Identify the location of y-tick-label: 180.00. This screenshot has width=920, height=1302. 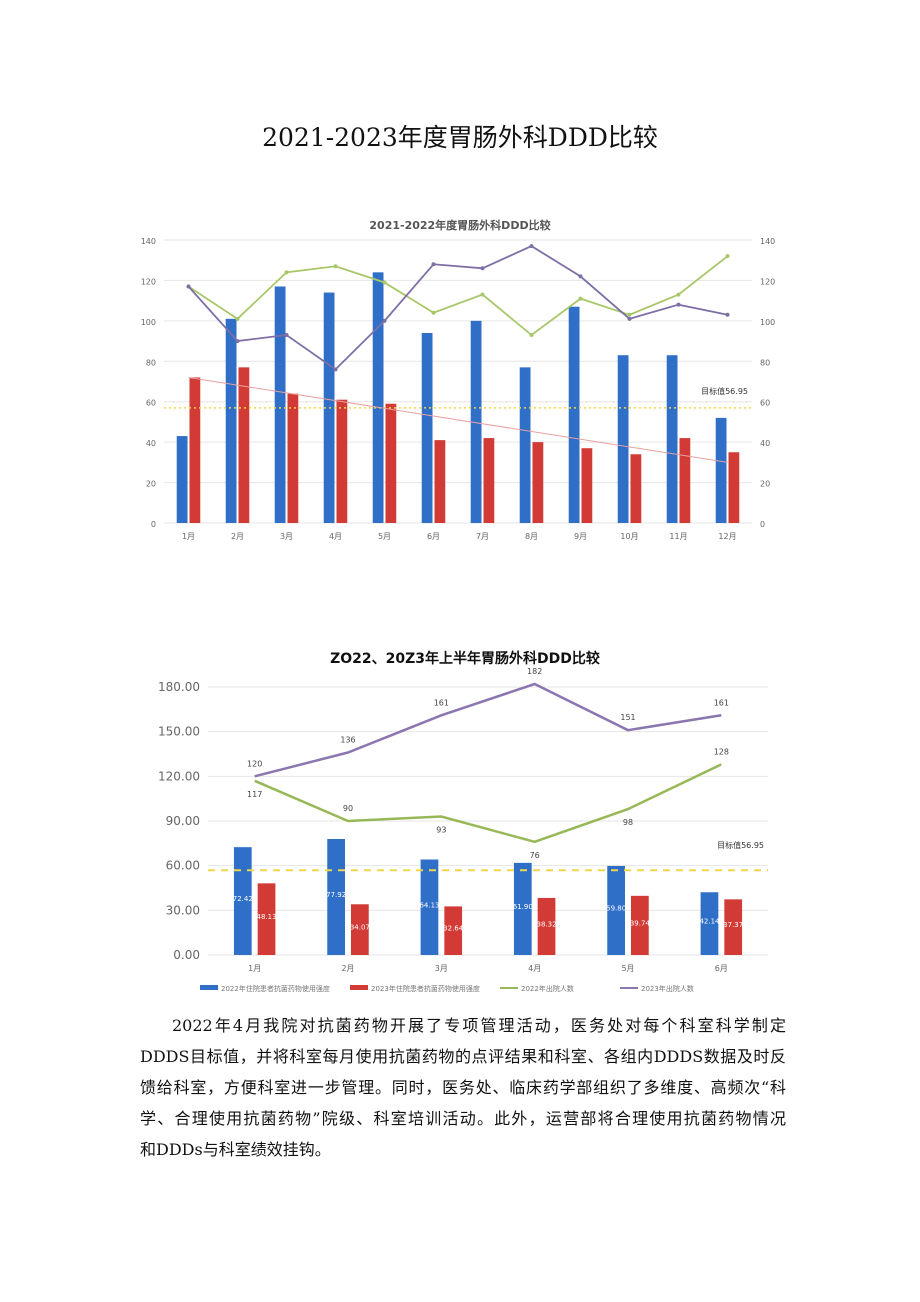
(179, 687).